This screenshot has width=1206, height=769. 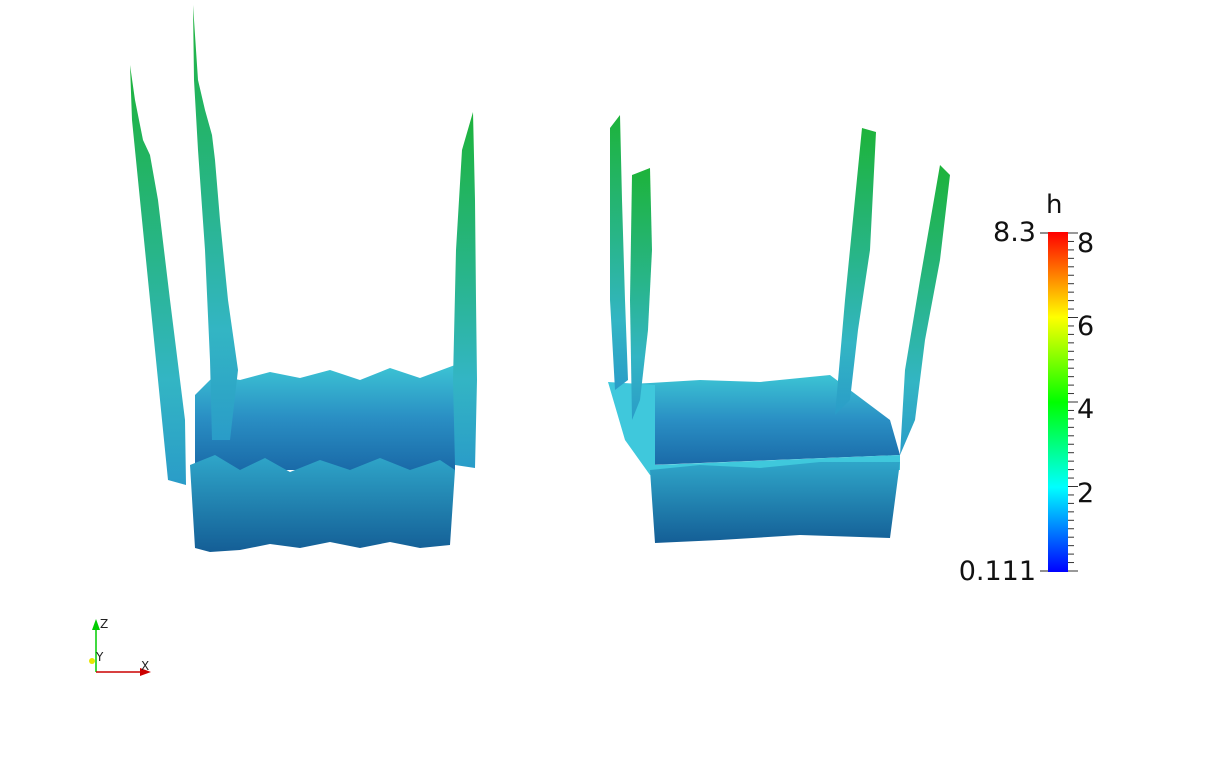 I want to click on z-axis-arrow, so click(x=96, y=624).